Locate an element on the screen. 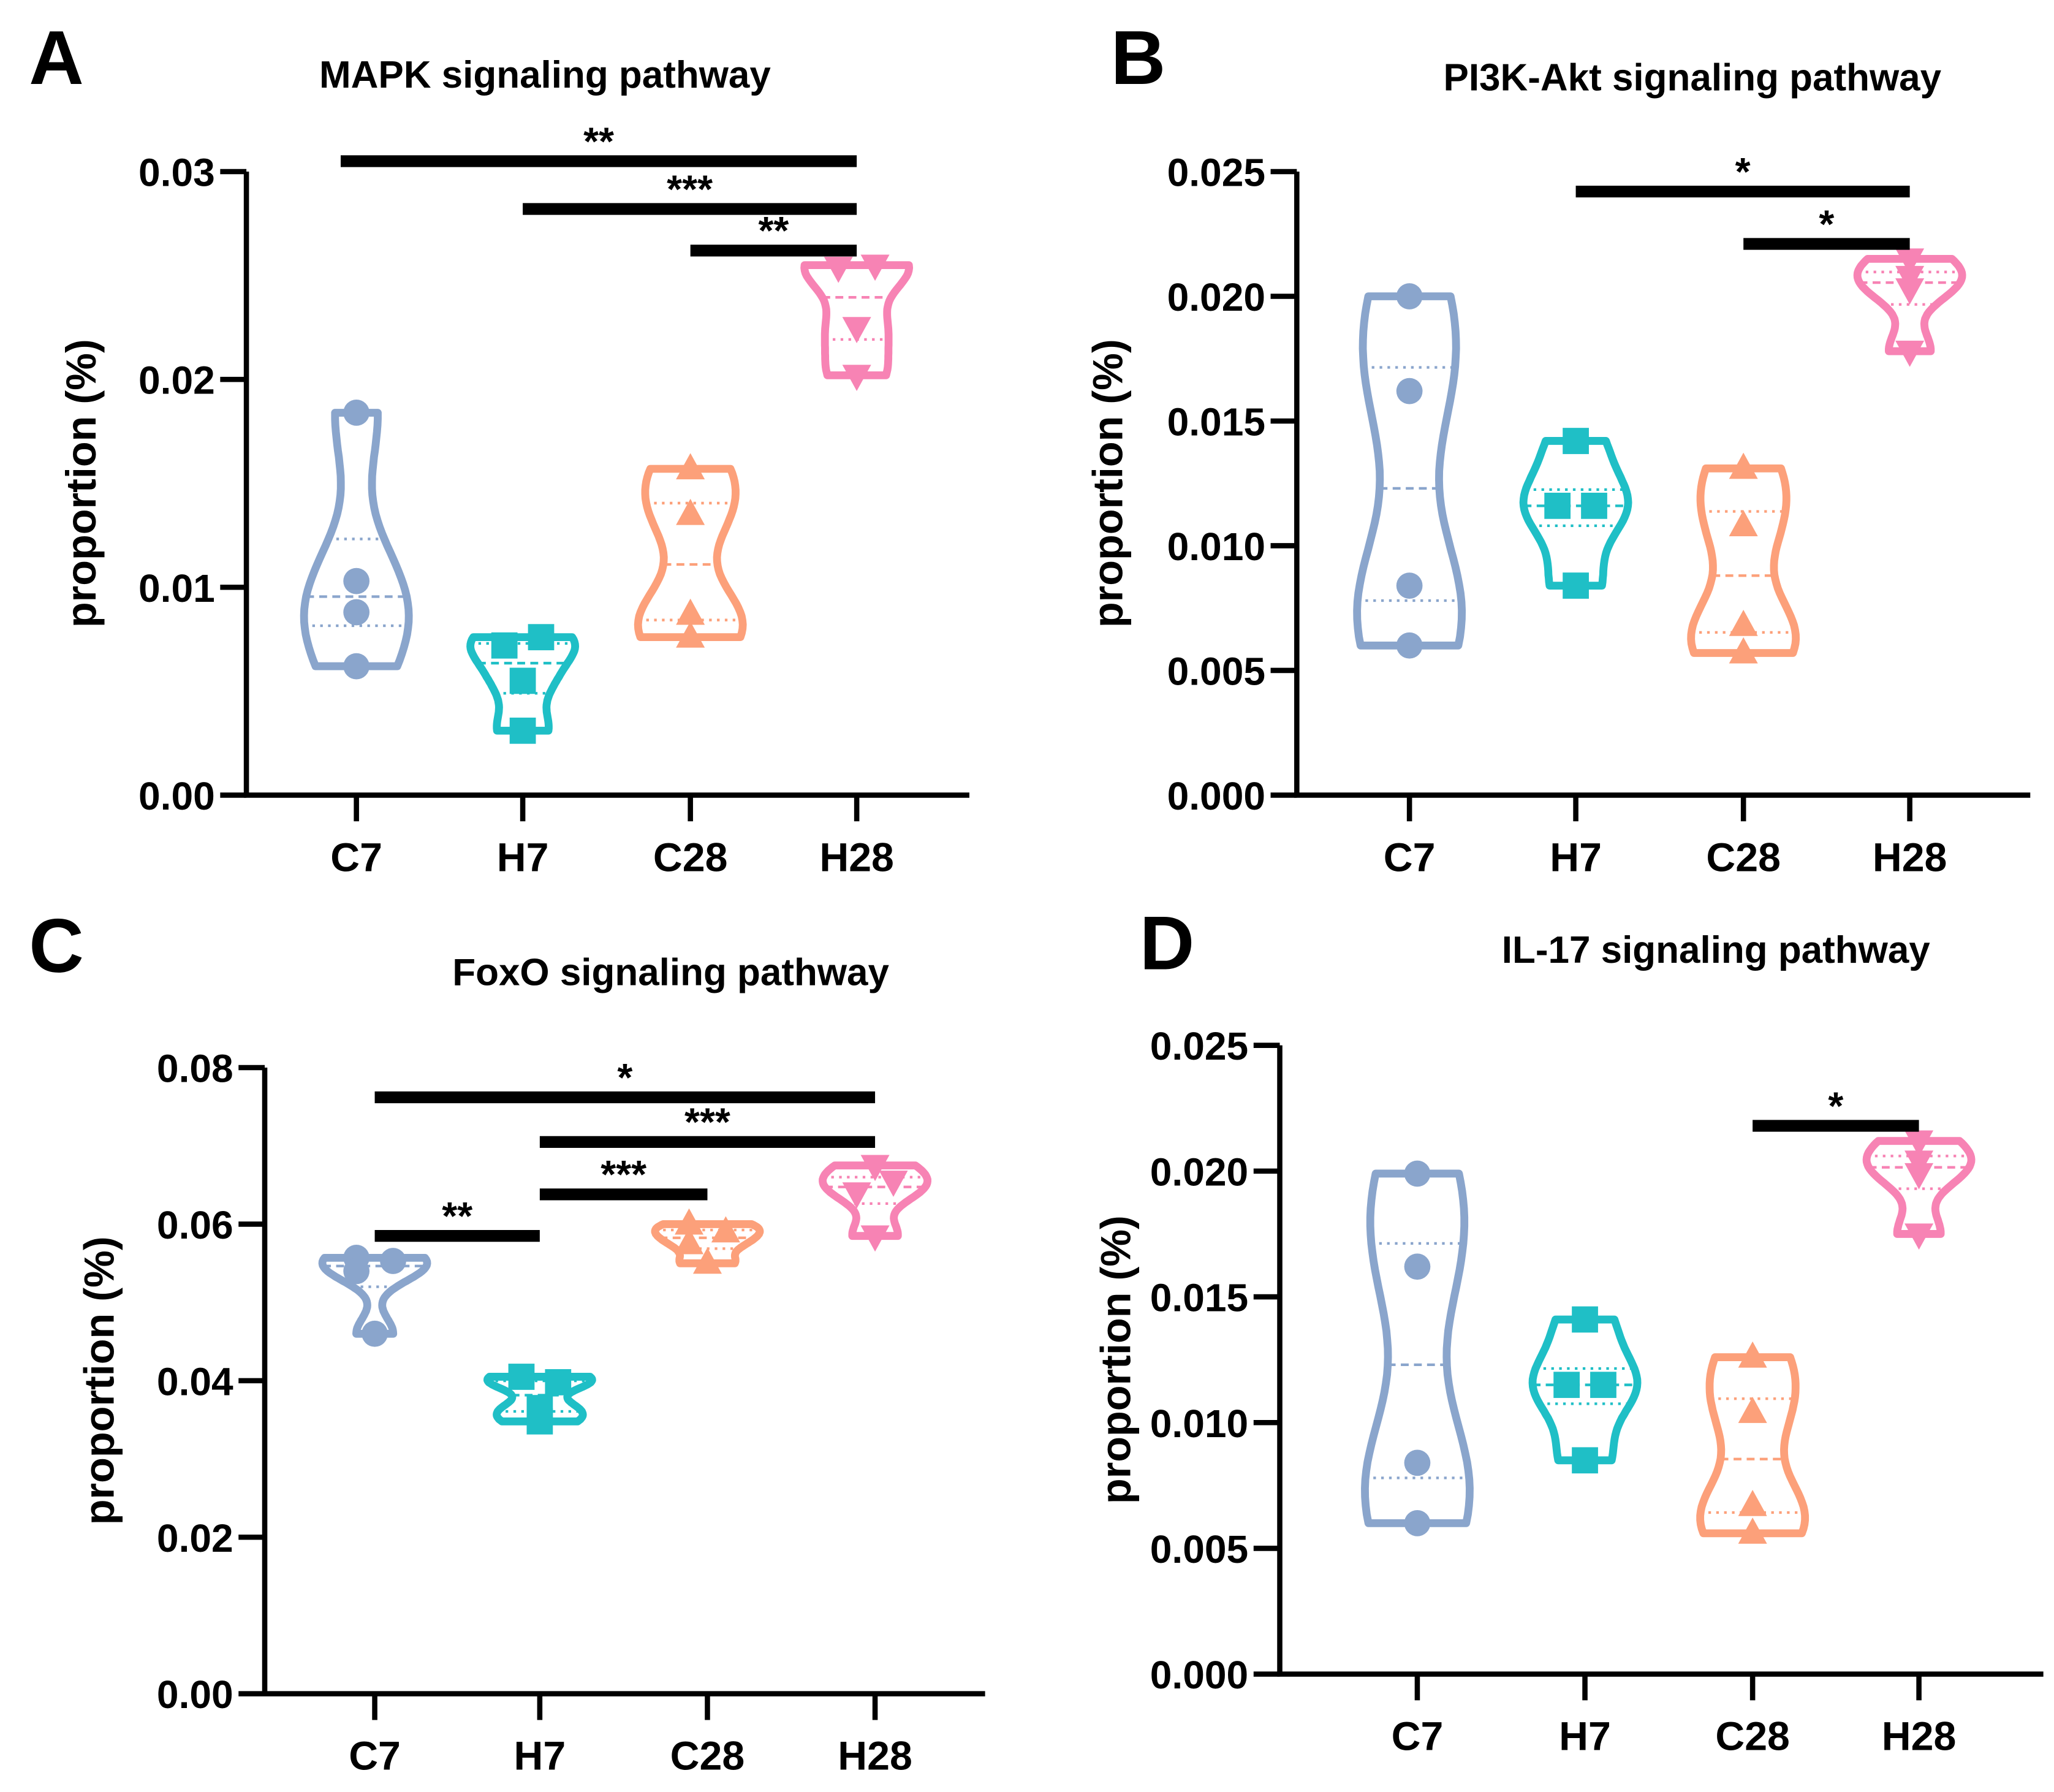 The width and height of the screenshot is (2054, 1792). violin-h28 is located at coordinates (857, 323).